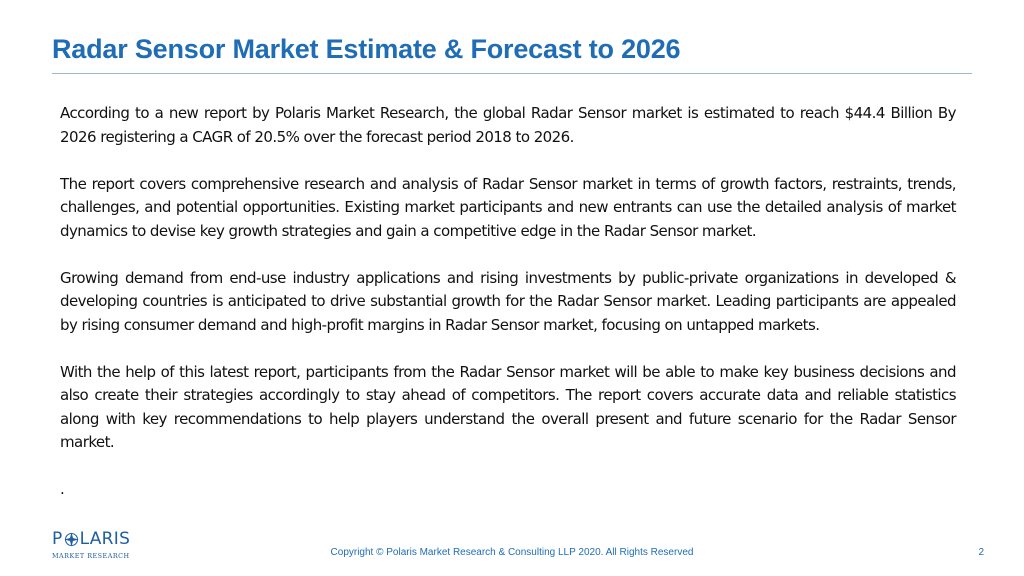  I want to click on compass-star-icon, so click(71, 539).